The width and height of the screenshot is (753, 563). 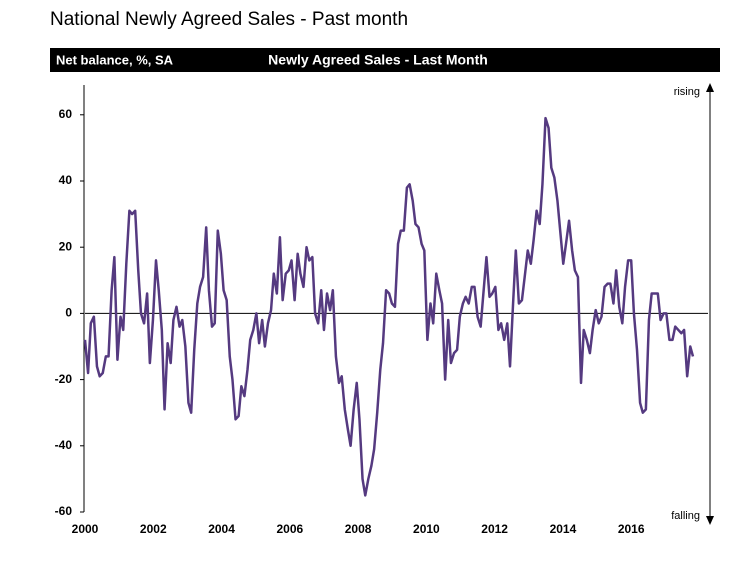 I want to click on annotation: falling, so click(x=685, y=516).